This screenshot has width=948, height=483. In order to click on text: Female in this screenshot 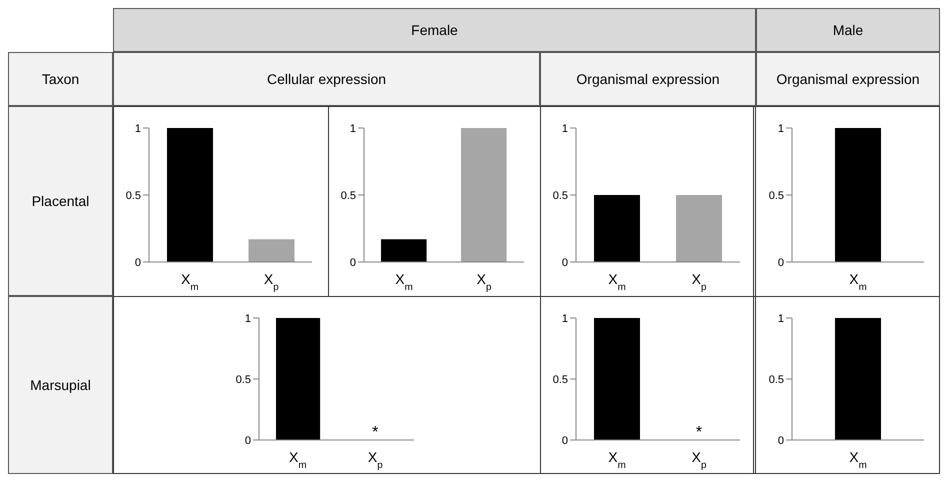, I will do `click(434, 30)`.